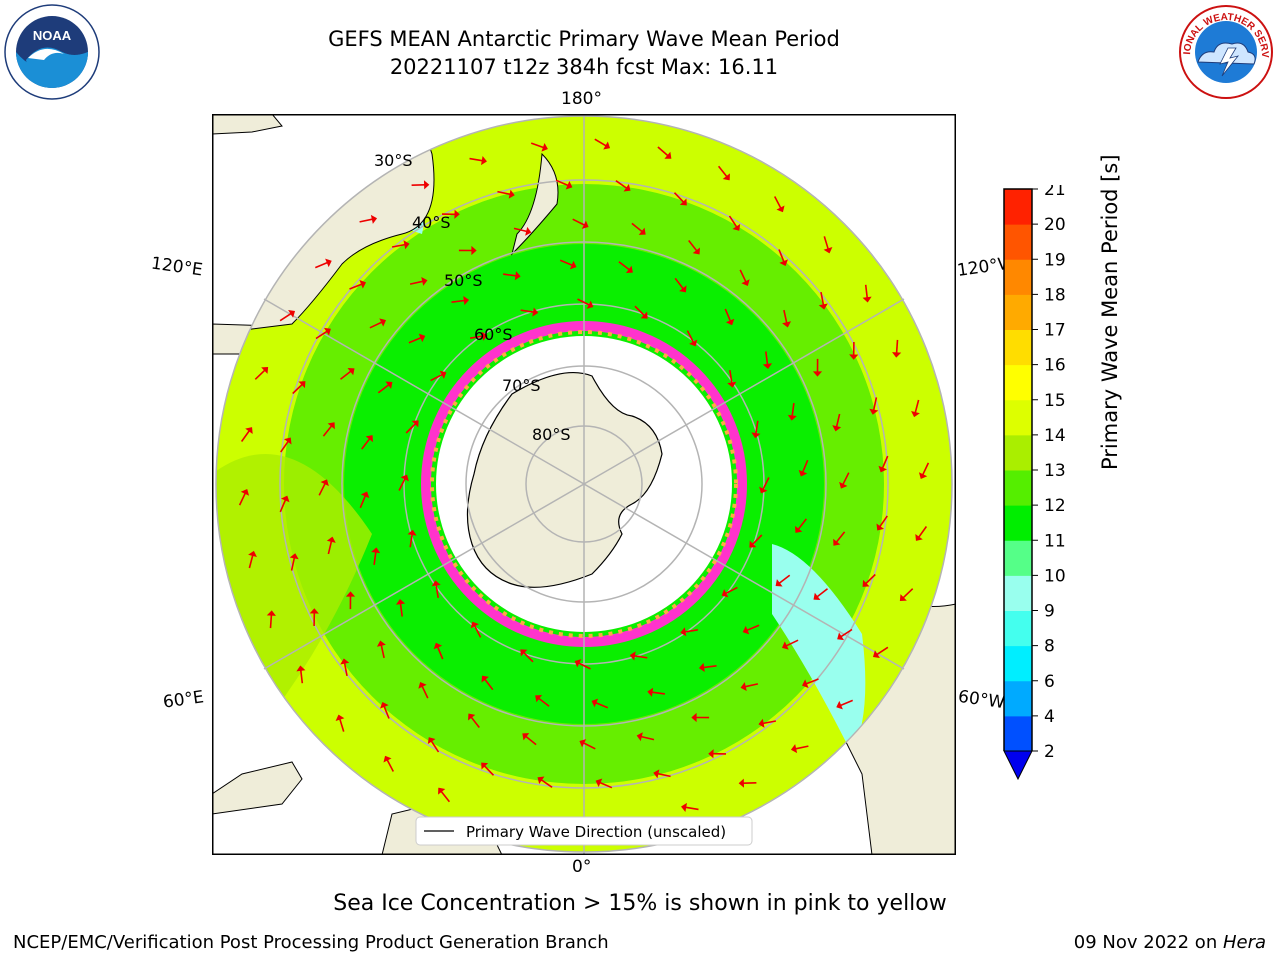  What do you see at coordinates (1055, 225) in the screenshot?
I see `colorbar-tick-label: 20` at bounding box center [1055, 225].